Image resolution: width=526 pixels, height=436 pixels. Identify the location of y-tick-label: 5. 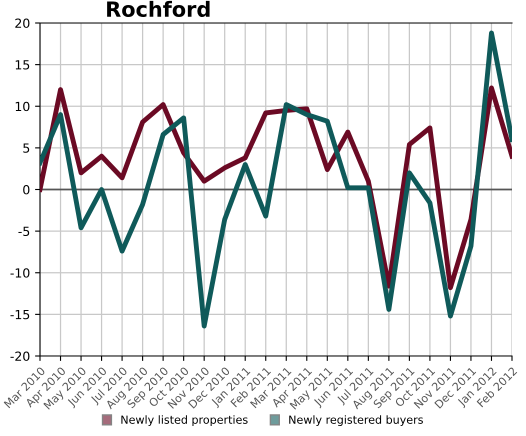
(26, 148).